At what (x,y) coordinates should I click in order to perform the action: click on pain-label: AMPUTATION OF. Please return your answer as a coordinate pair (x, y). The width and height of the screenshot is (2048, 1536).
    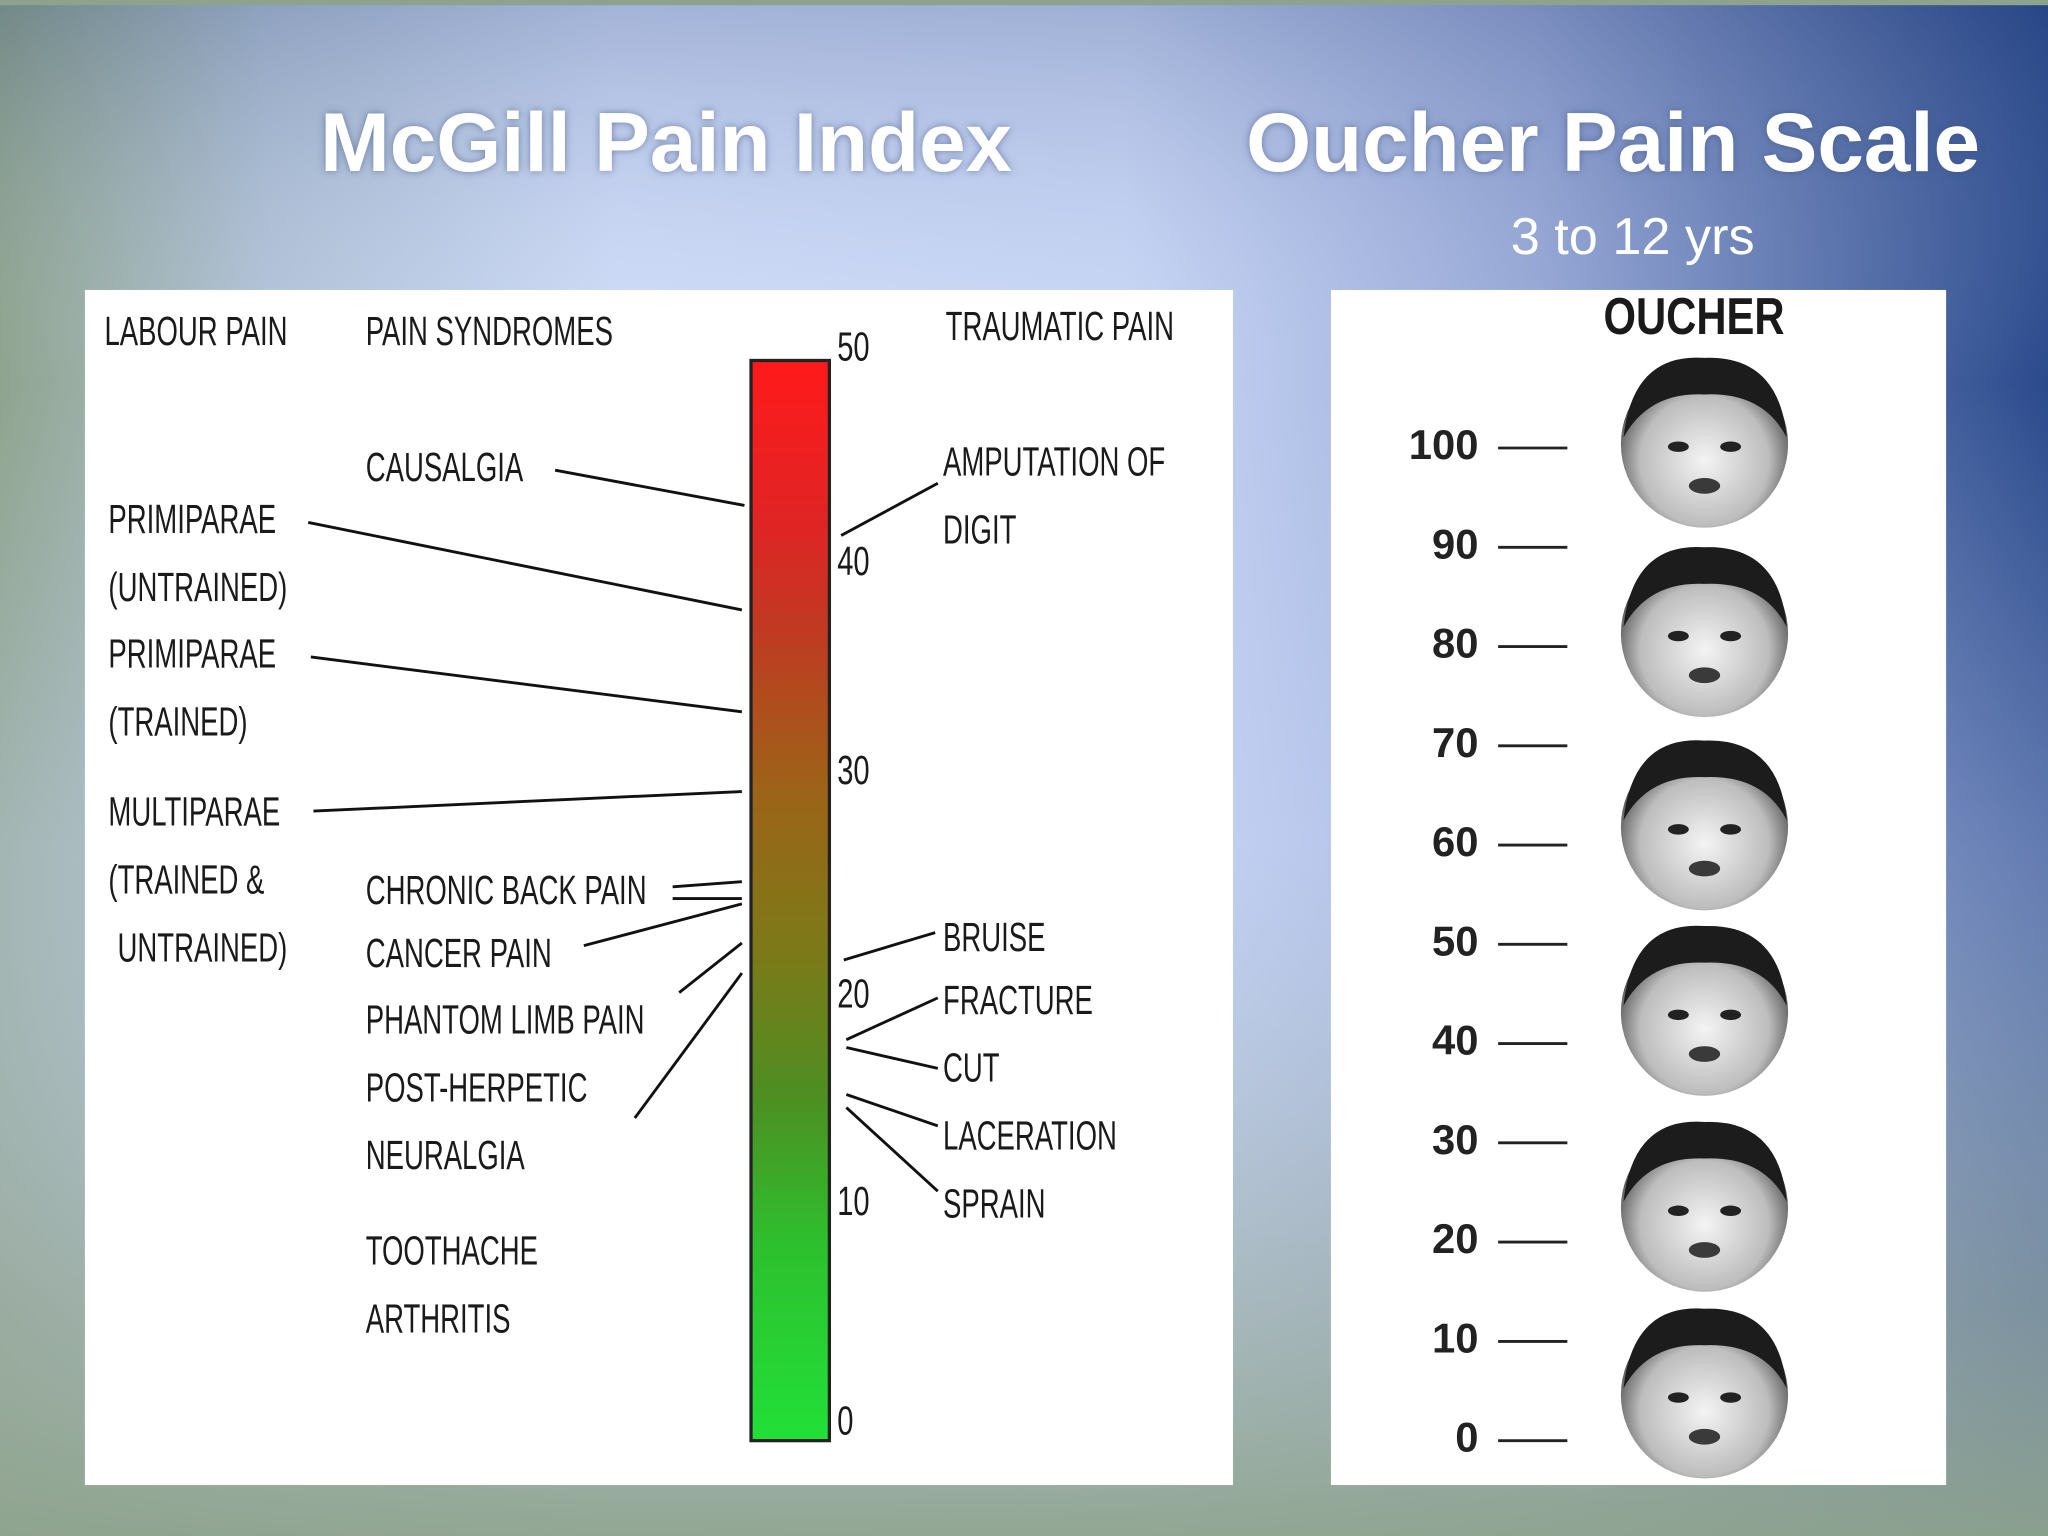
    Looking at the image, I should click on (1054, 463).